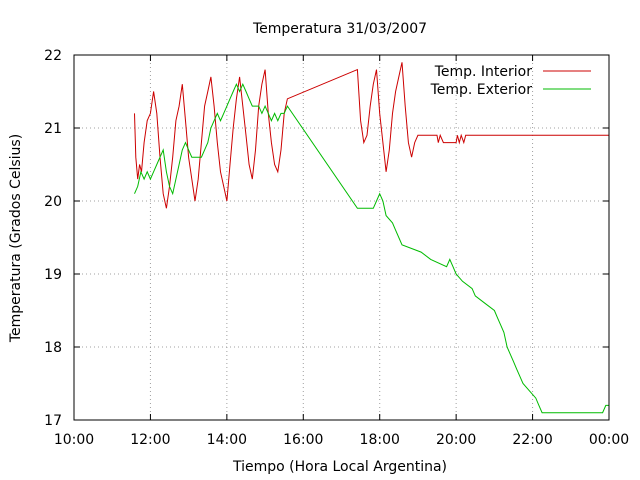 The image size is (640, 480). Describe the element at coordinates (53, 129) in the screenshot. I see `y-tick-label: 21` at that location.